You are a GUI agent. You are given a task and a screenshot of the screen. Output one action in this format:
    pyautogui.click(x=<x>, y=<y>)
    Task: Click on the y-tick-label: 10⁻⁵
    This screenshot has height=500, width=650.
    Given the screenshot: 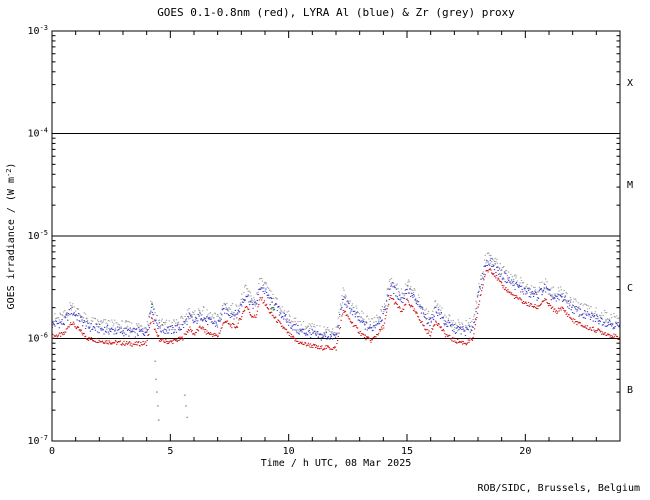 What is the action you would take?
    pyautogui.click(x=38, y=235)
    